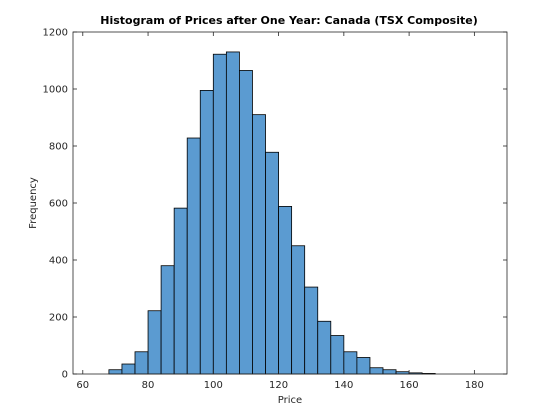 The width and height of the screenshot is (560, 420). Describe the element at coordinates (58, 204) in the screenshot. I see `y-tick-label: 600` at that location.